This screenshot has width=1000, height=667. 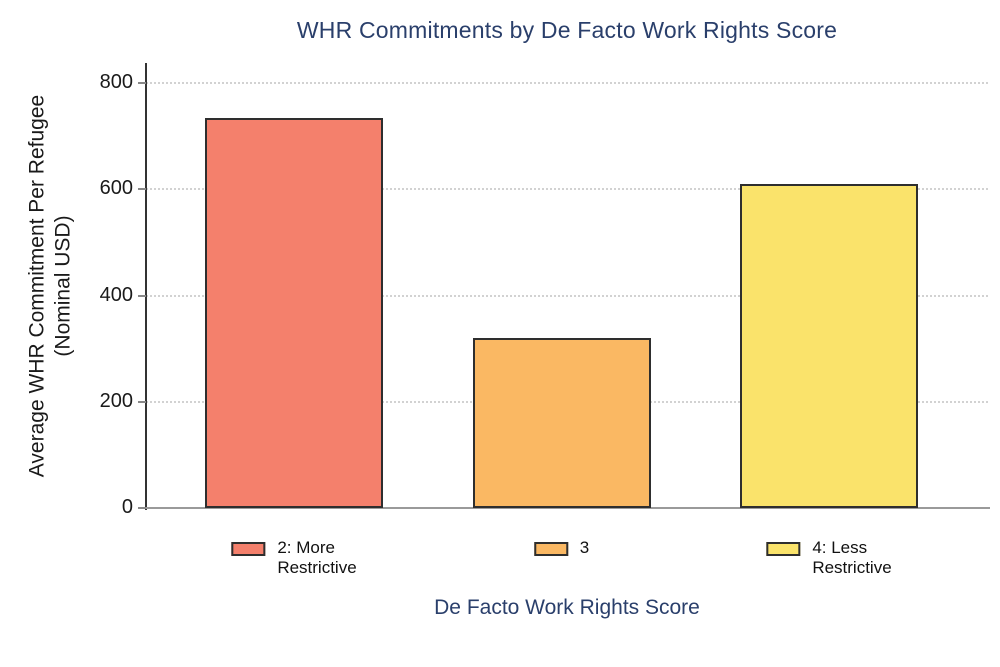 What do you see at coordinates (783, 549) in the screenshot?
I see `legend-swatch-4-less-restrictive` at bounding box center [783, 549].